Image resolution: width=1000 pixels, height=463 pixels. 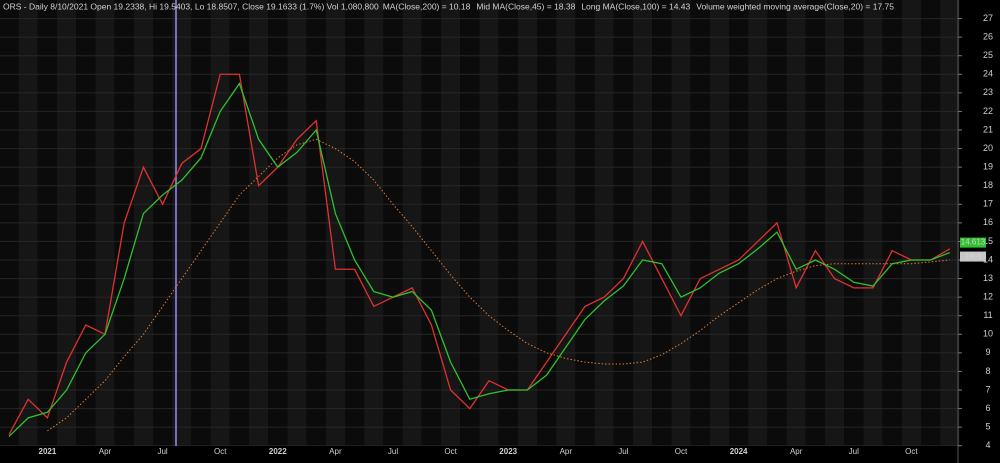 What do you see at coordinates (988, 111) in the screenshot?
I see `y-tick-label: 22` at bounding box center [988, 111].